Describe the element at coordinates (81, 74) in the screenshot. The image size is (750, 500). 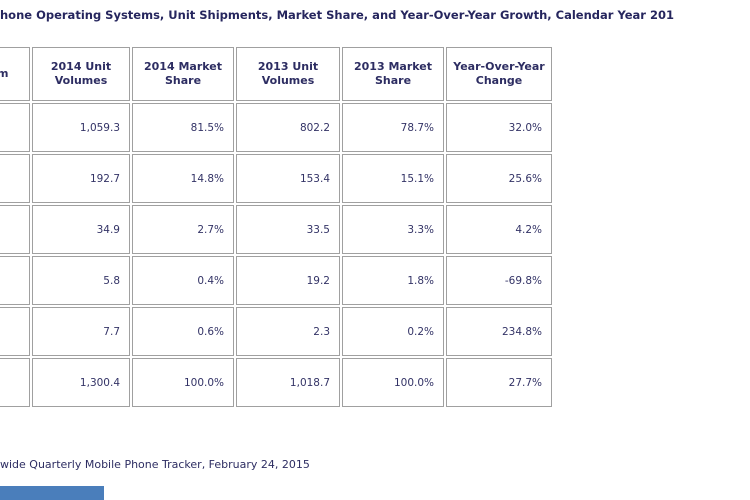
I see `col-header-2014-unit-volumes: 2014 Unit Volumes` at that location.